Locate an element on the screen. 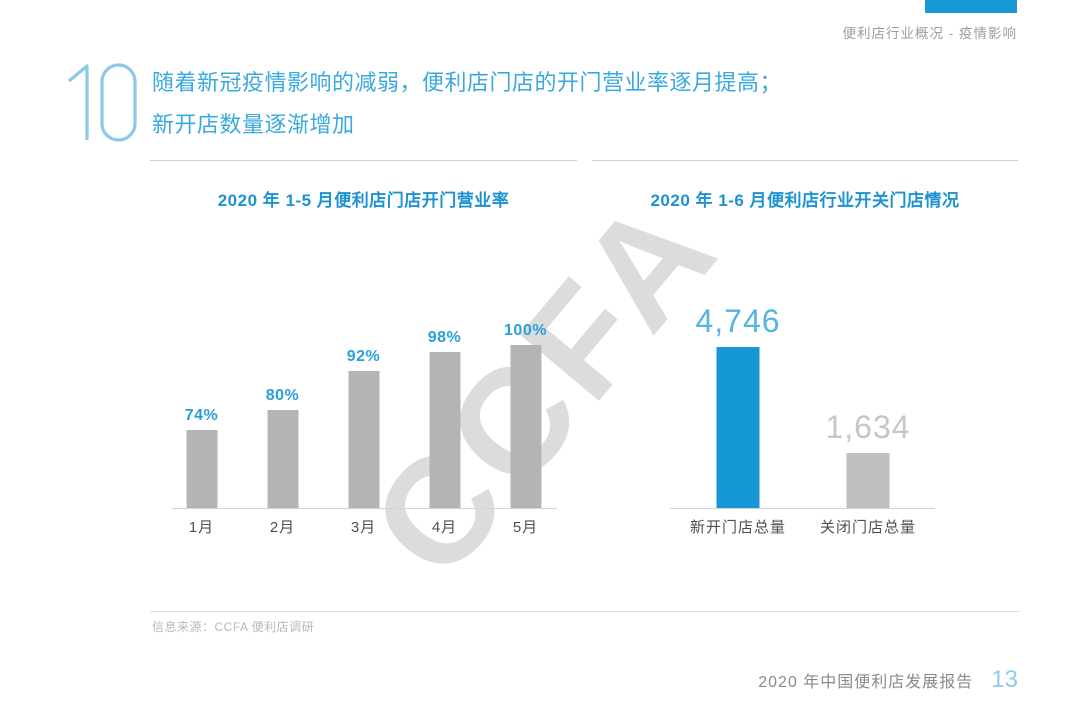 The height and width of the screenshot is (722, 1080). right-chart-plot: 4,746 新开门店总量 1,634 关闭门店总量 is located at coordinates (803, 419).